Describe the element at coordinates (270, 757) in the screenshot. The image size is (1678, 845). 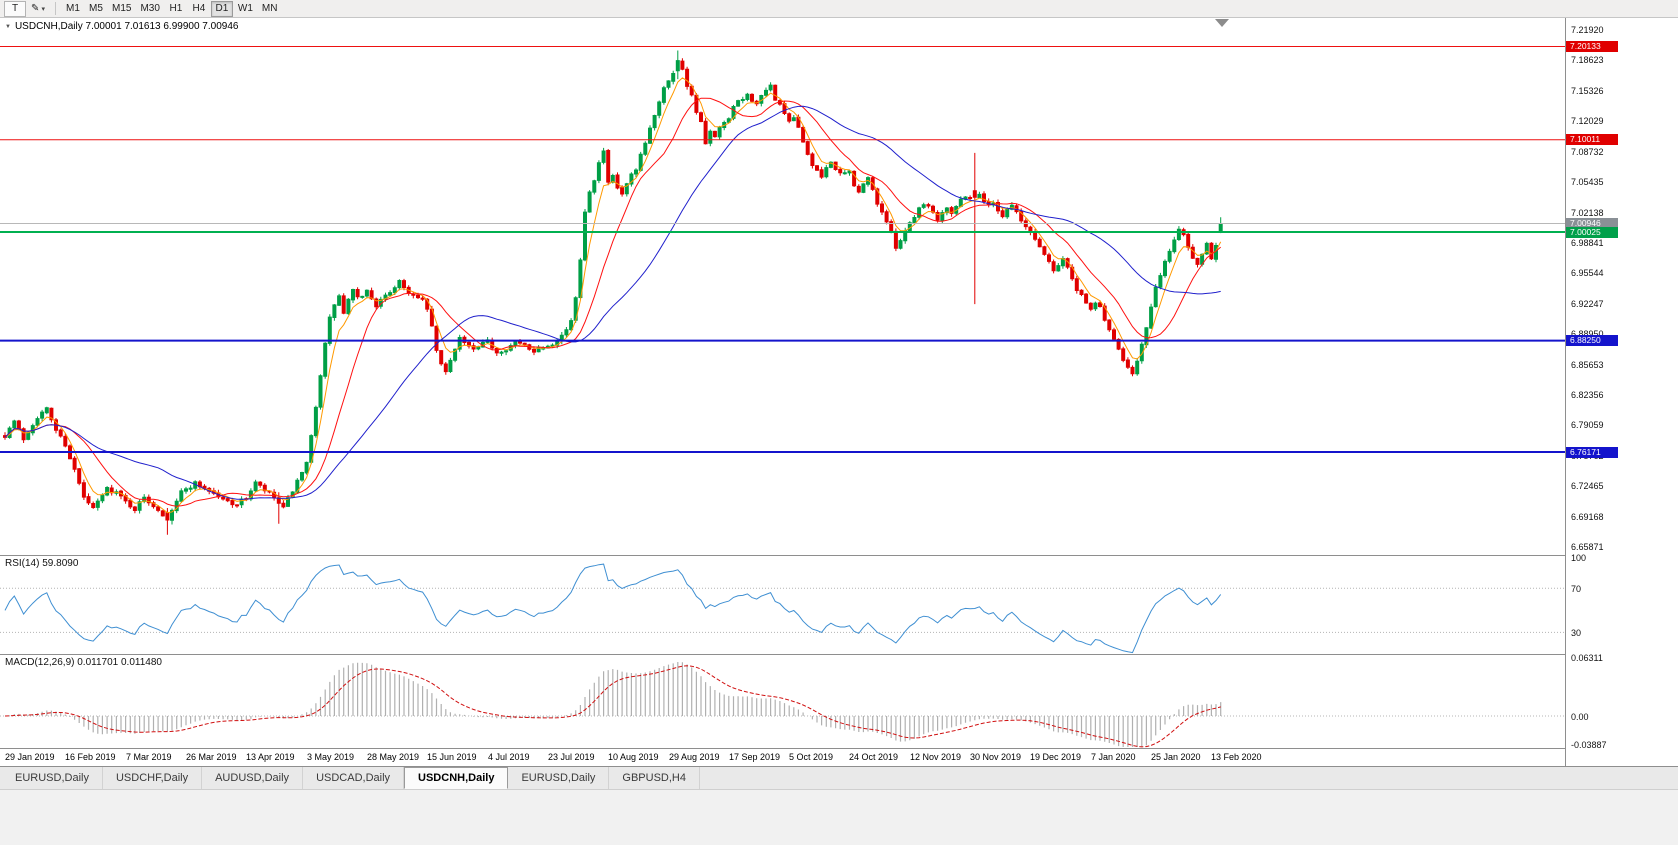
I see `date-label: 13 Apr 2019` at that location.